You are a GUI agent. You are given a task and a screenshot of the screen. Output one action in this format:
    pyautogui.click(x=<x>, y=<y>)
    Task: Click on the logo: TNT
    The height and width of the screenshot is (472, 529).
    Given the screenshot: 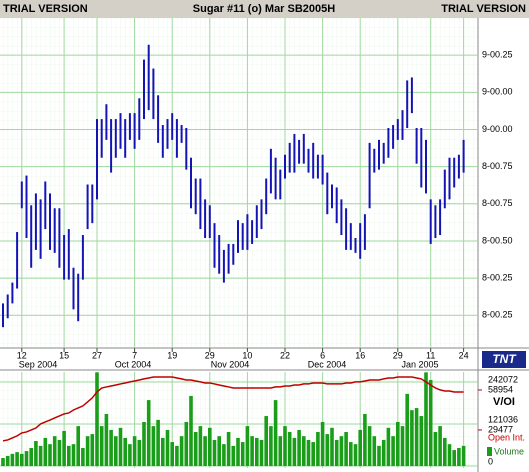 What is the action you would take?
    pyautogui.click(x=504, y=359)
    